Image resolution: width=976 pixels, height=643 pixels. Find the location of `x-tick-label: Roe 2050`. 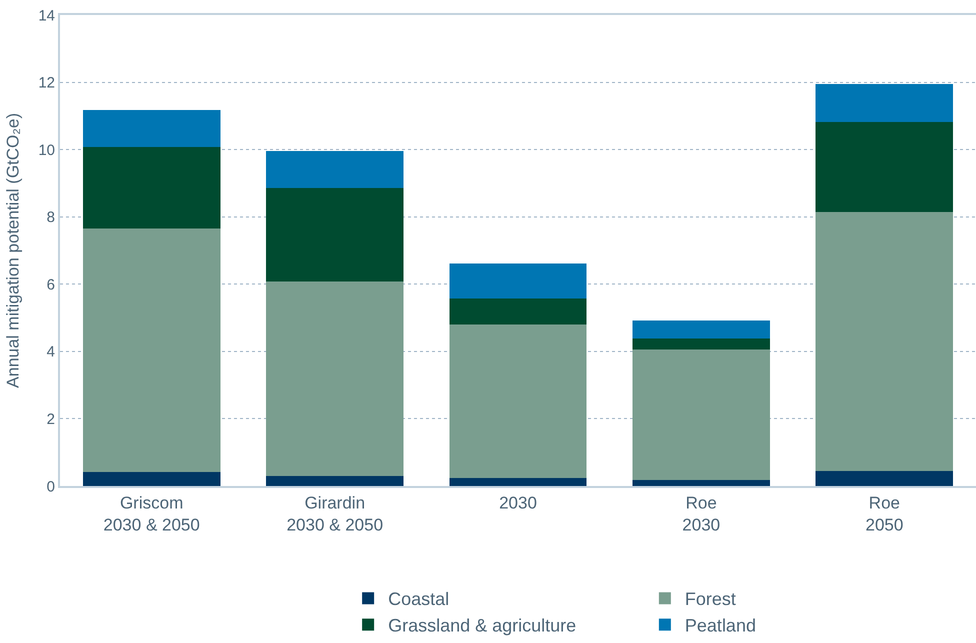

x-tick-label: Roe 2050 is located at coordinates (884, 513).